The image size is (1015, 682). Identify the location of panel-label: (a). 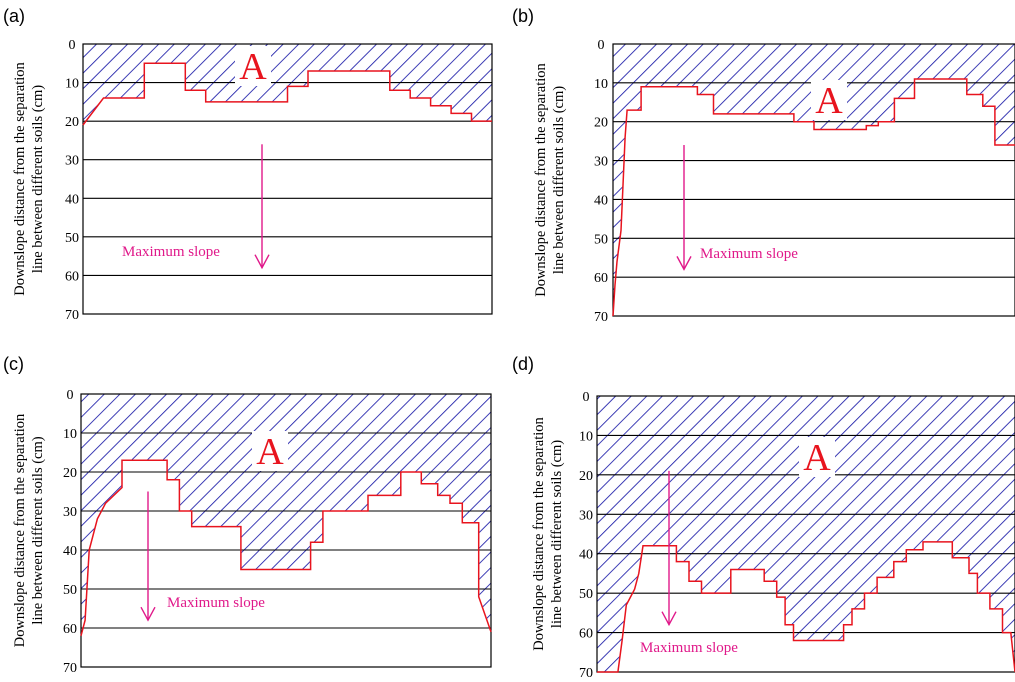
(14, 16).